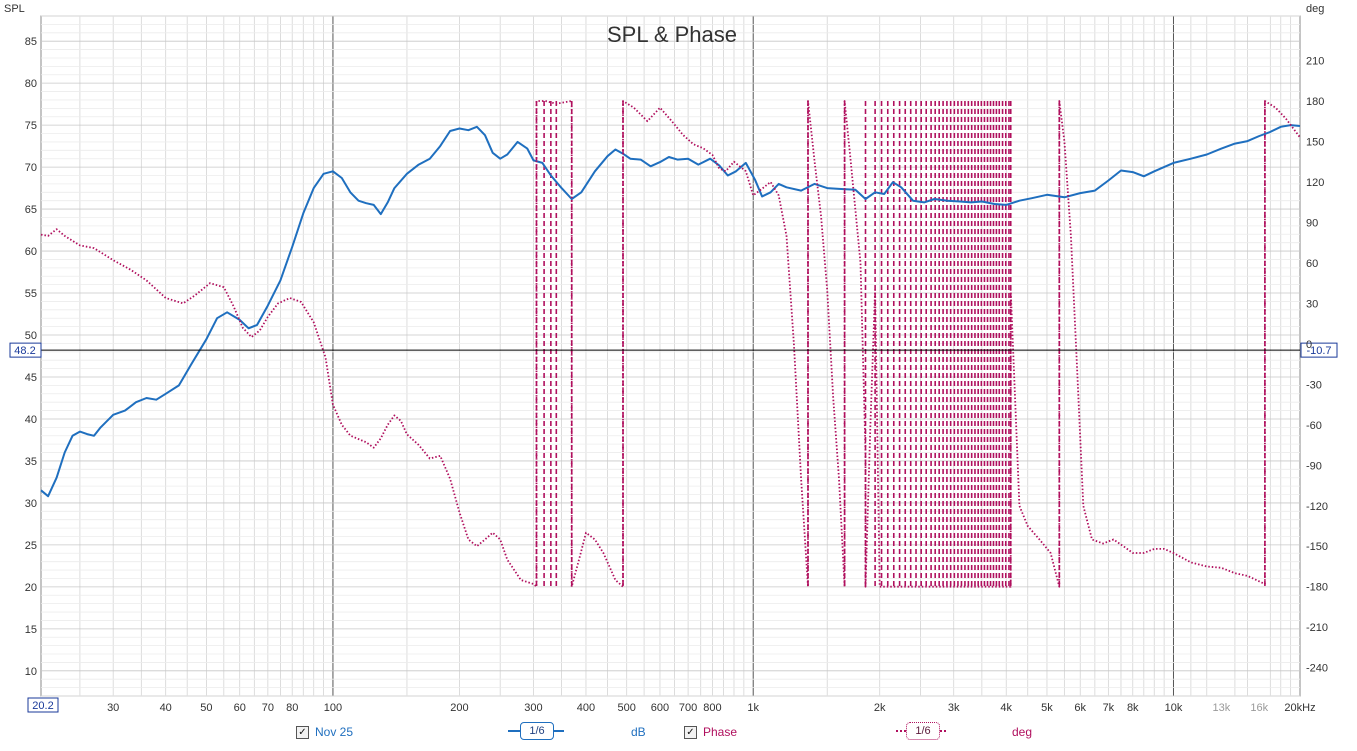 The image size is (1357, 751). I want to click on left-tick-label: 50, so click(31, 336).